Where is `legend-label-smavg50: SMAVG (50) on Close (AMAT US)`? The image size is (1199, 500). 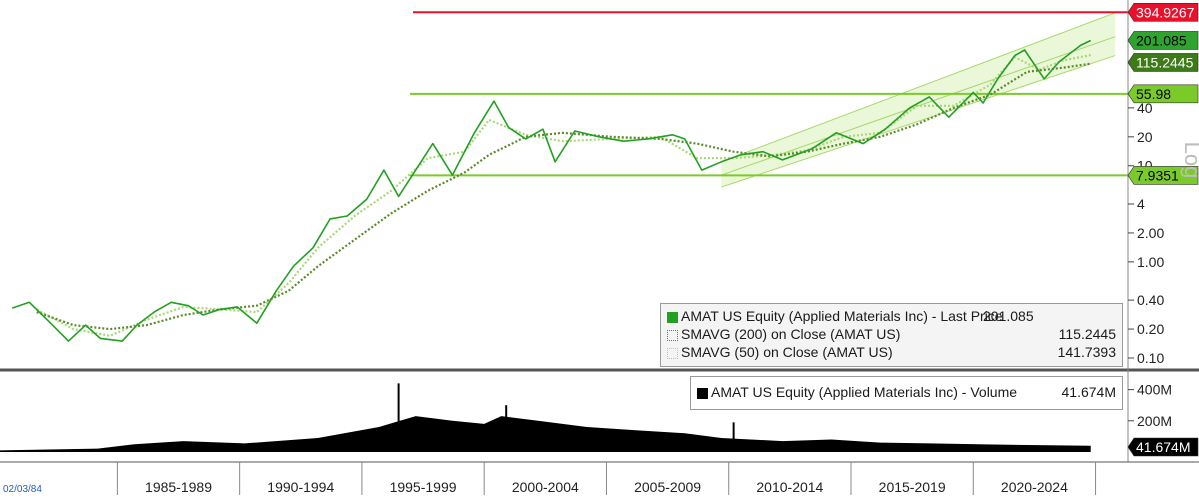
legend-label-smavg50: SMAVG (50) on Close (AMAT US) is located at coordinates (787, 352).